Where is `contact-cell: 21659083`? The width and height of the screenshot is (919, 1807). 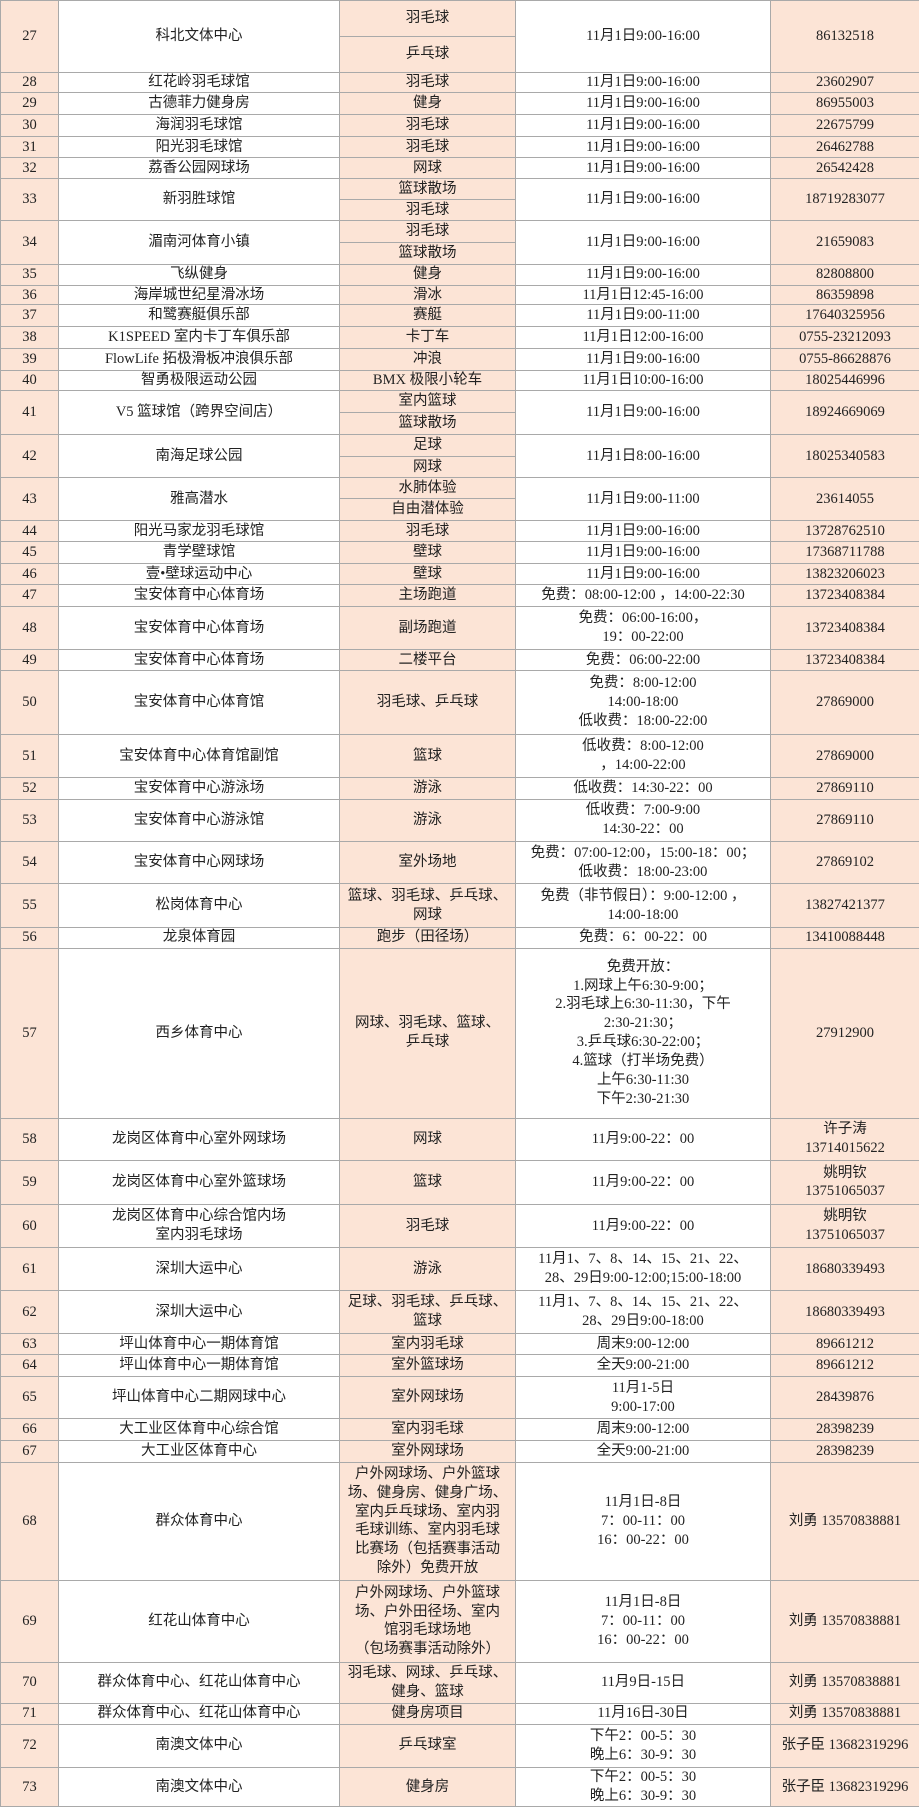 contact-cell: 21659083 is located at coordinates (845, 242).